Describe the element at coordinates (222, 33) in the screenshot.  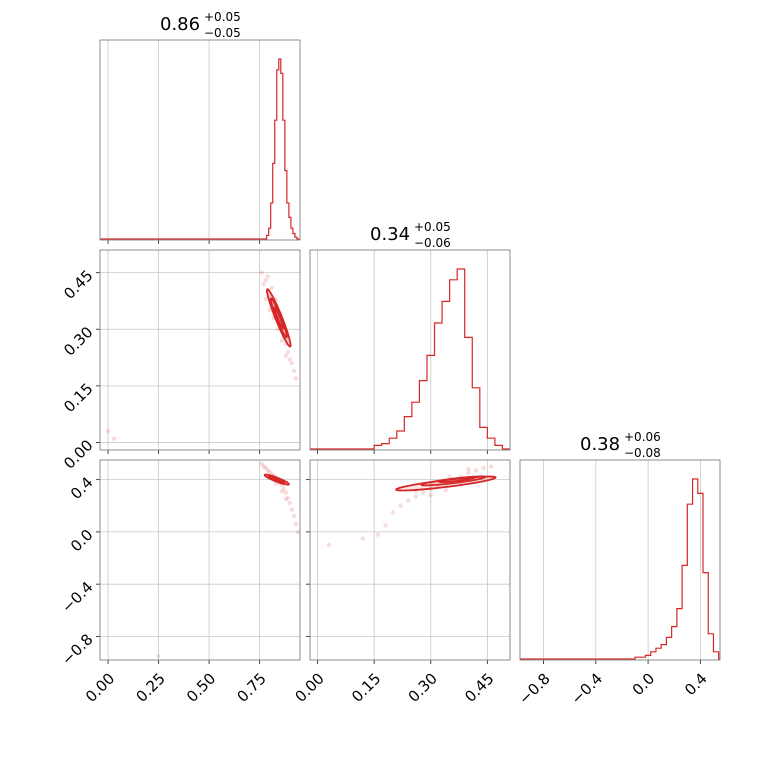
I see `title-minus-param-0: −0.05` at that location.